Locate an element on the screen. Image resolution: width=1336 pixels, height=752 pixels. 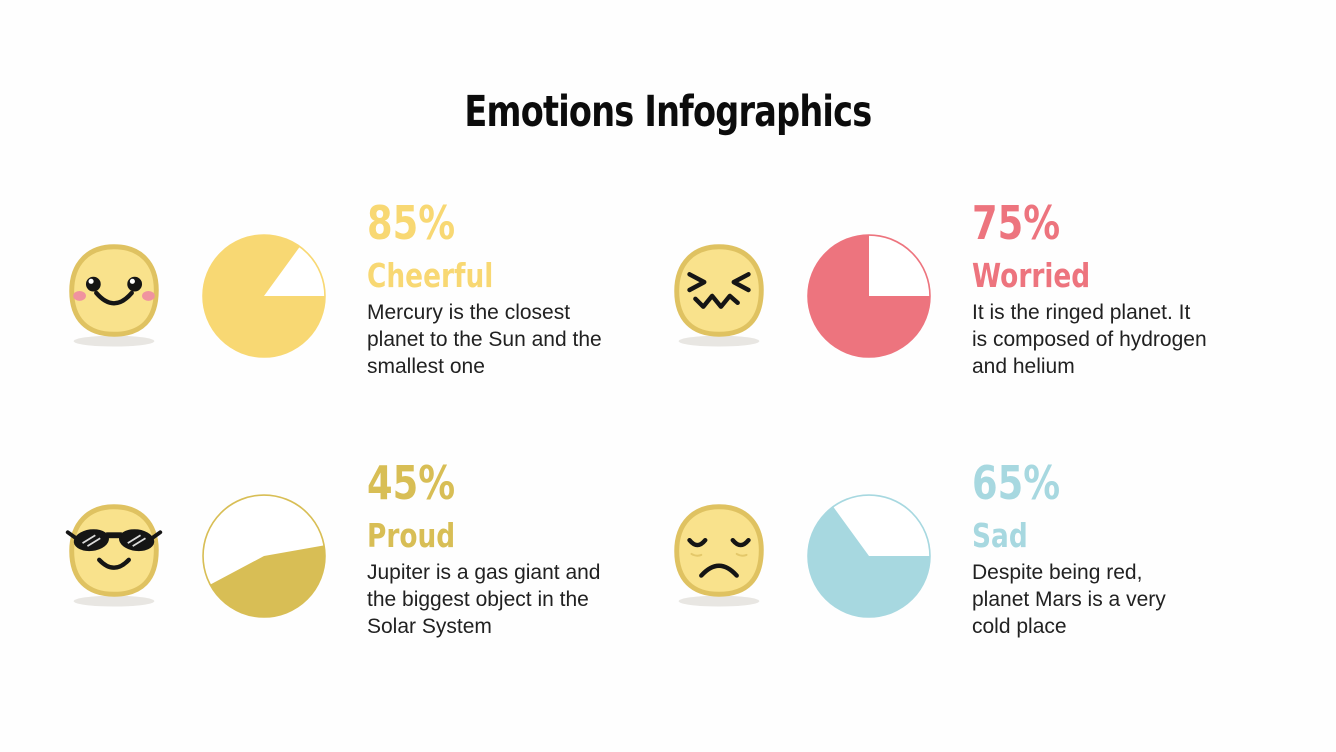
pie-chart-cheerful is located at coordinates (264, 296).